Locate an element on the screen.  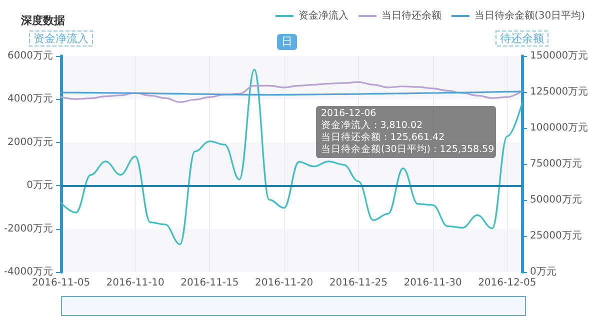
x-tick-label: 2016-11-25 is located at coordinates (358, 283).